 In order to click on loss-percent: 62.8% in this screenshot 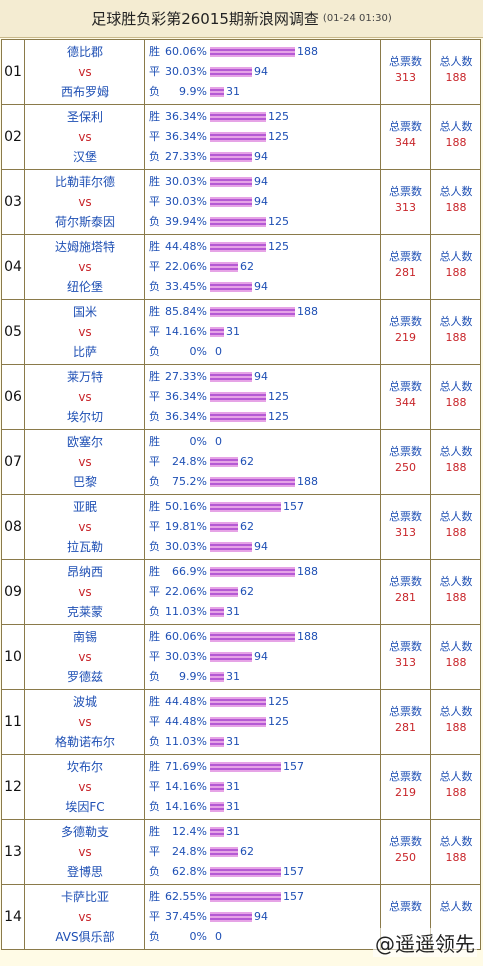, I will do `click(189, 871)`.